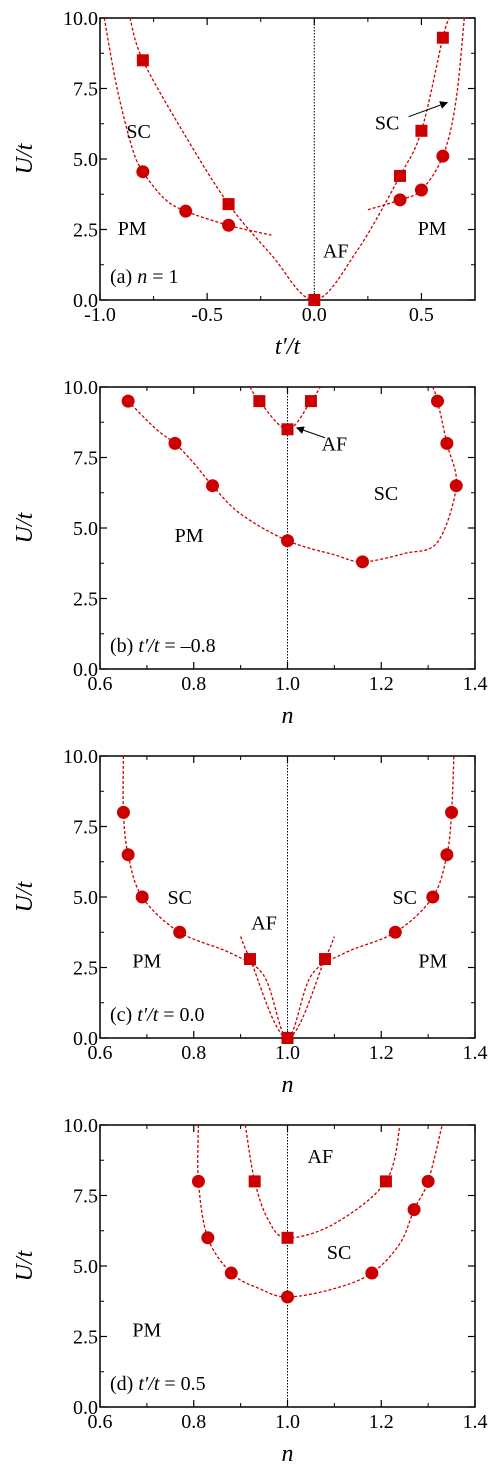 The image size is (493, 1478). I want to click on x-tick-label: -0.5, so click(207, 315).